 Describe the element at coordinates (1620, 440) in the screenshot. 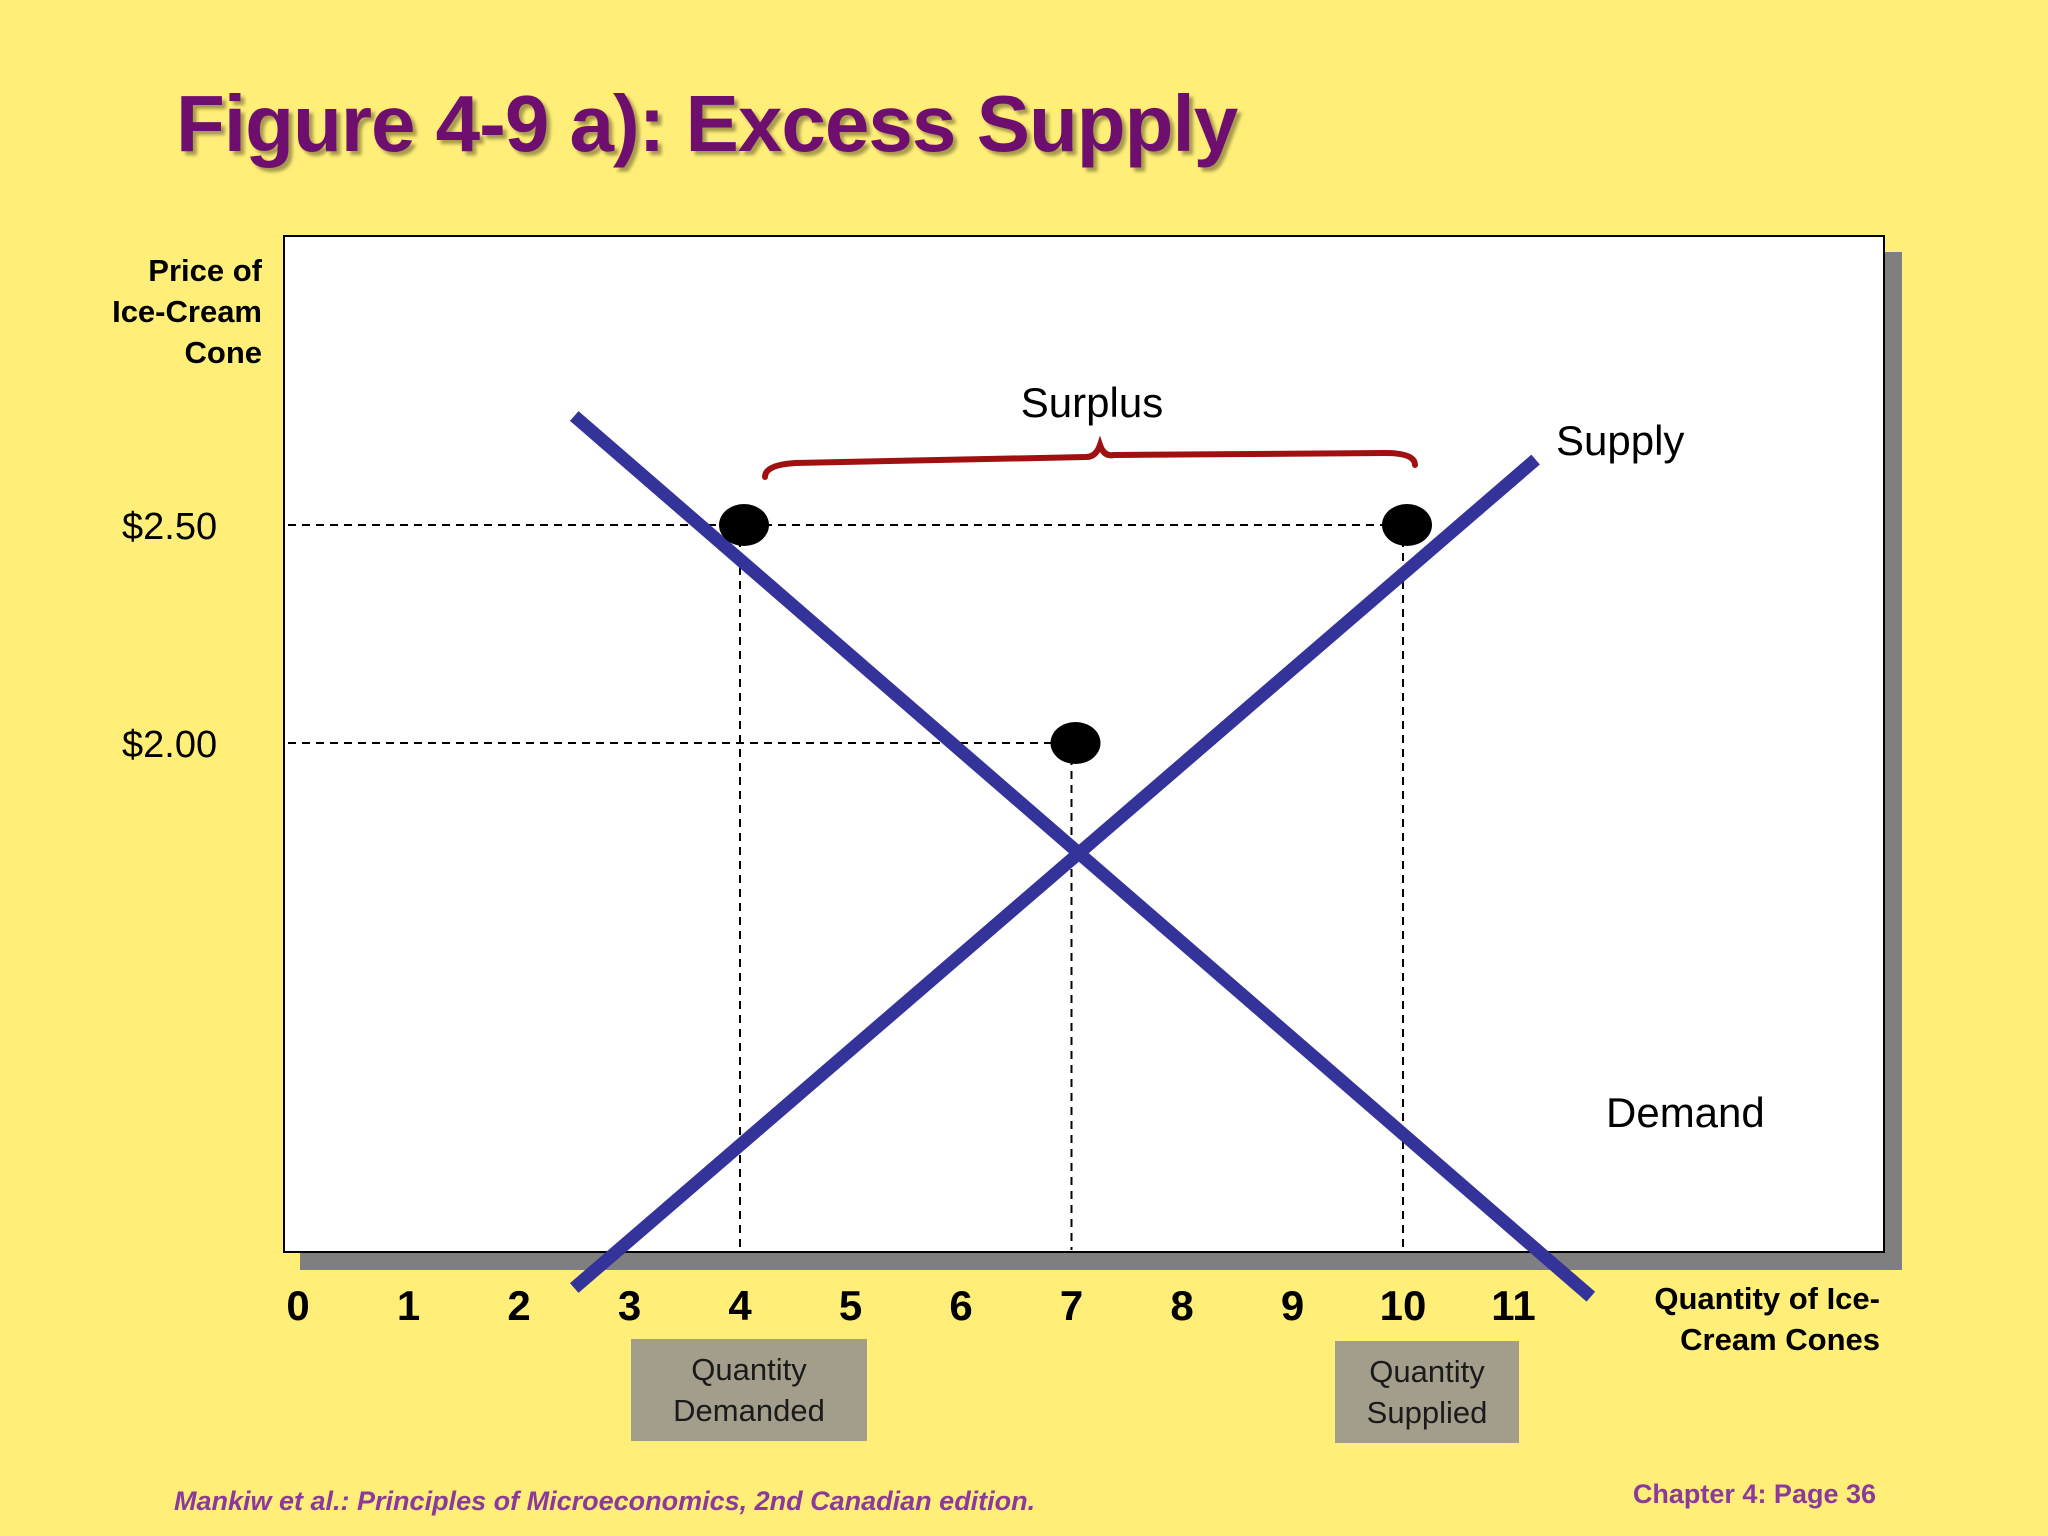

I see `supply-curve-label: Supply` at that location.